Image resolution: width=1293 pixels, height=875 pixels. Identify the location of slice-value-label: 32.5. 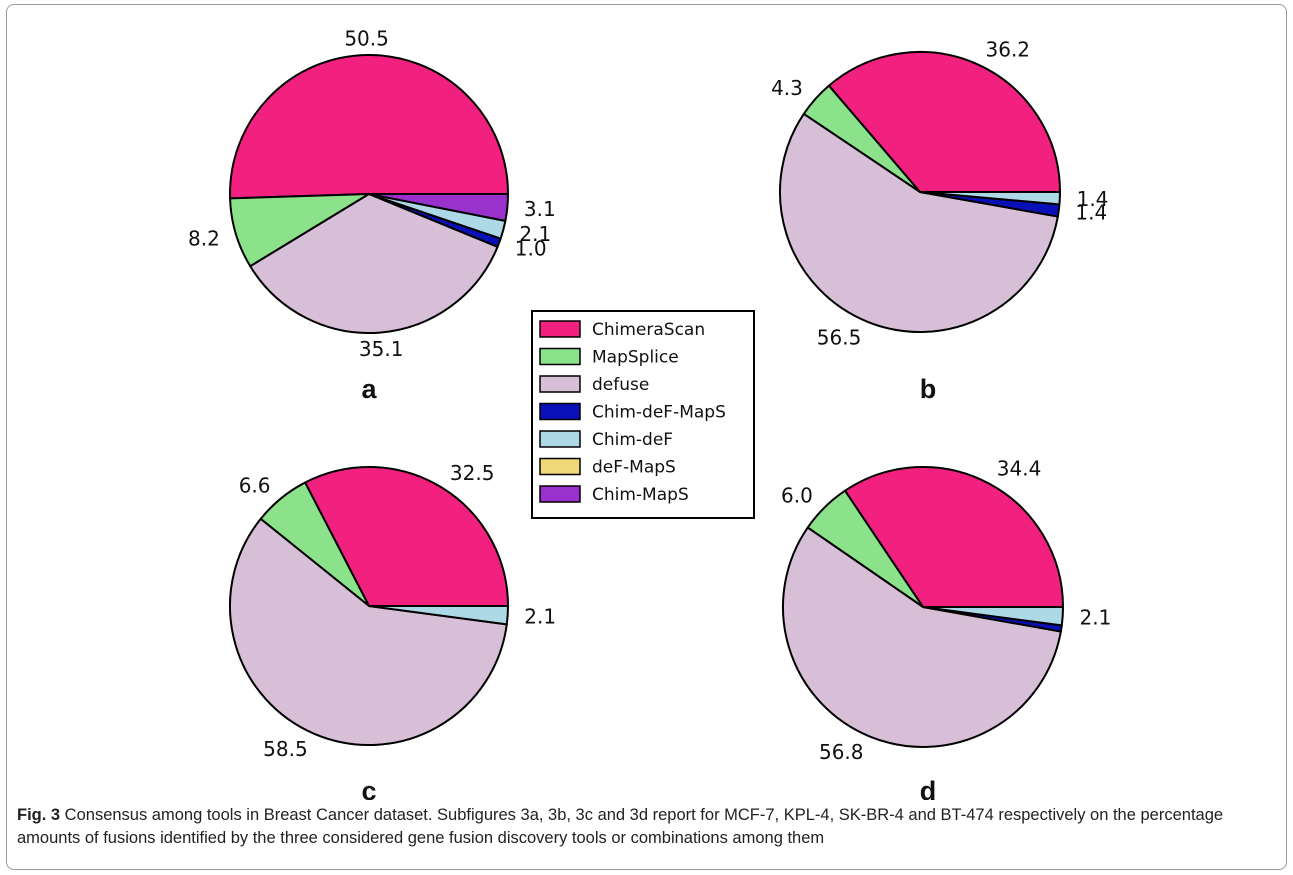
(472, 473).